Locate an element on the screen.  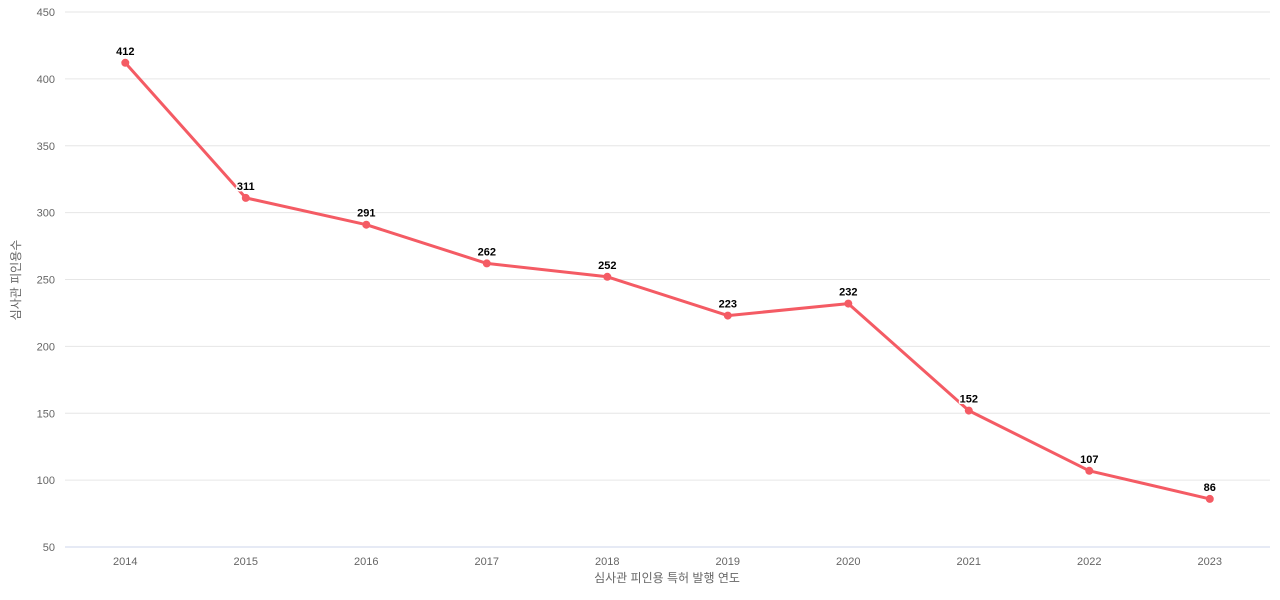
y-axis-title: 심사관 피인용수 is located at coordinates (16, 280).